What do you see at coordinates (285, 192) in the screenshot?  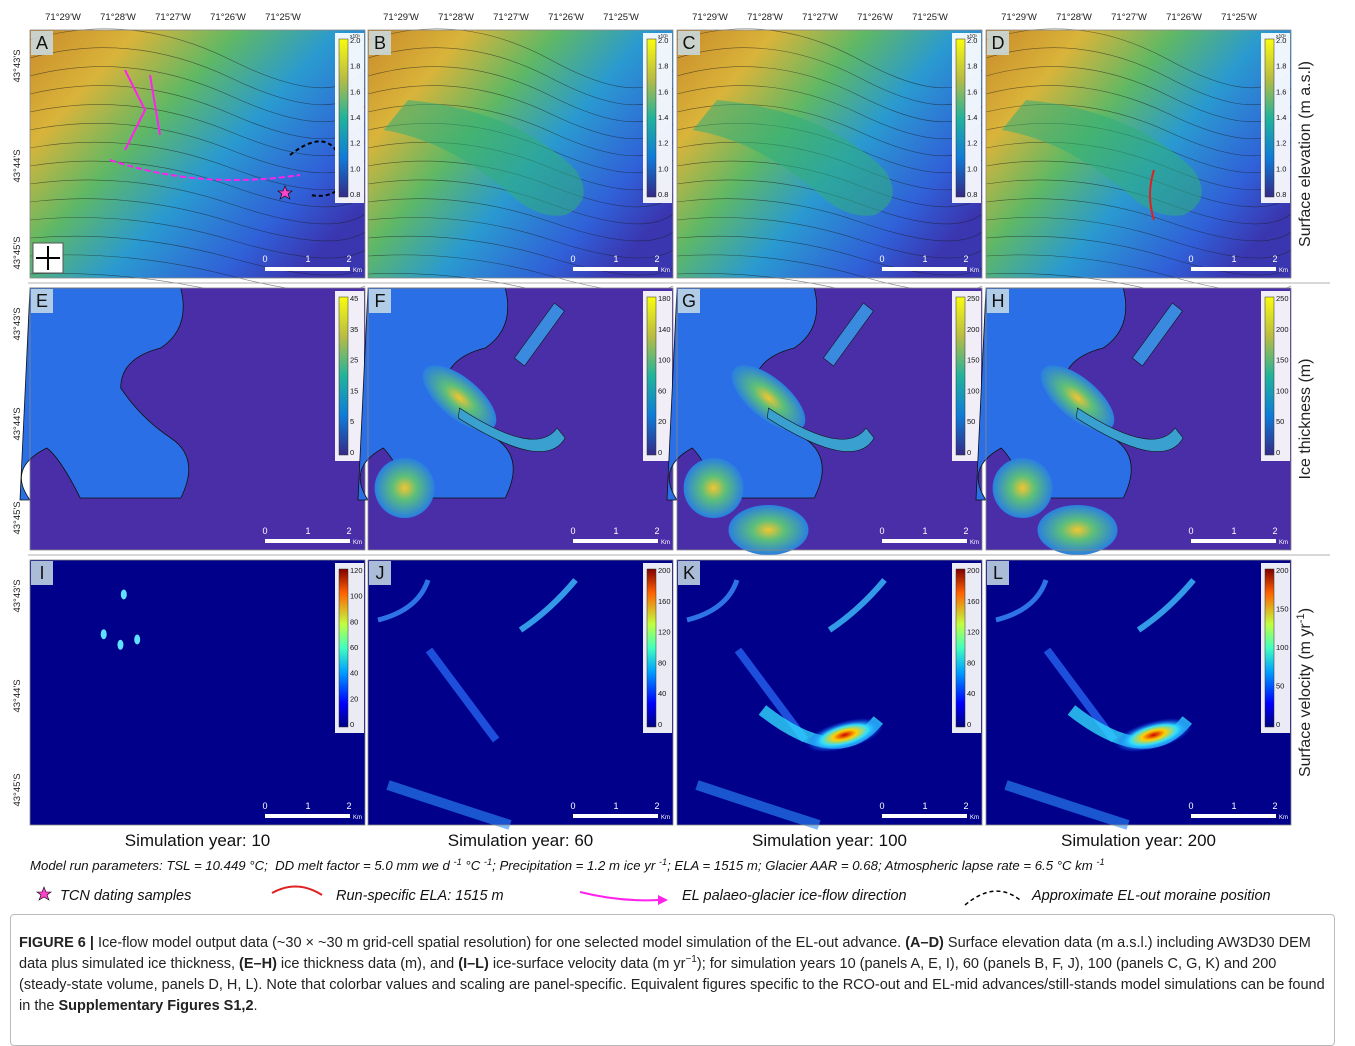 I see `sample-star` at bounding box center [285, 192].